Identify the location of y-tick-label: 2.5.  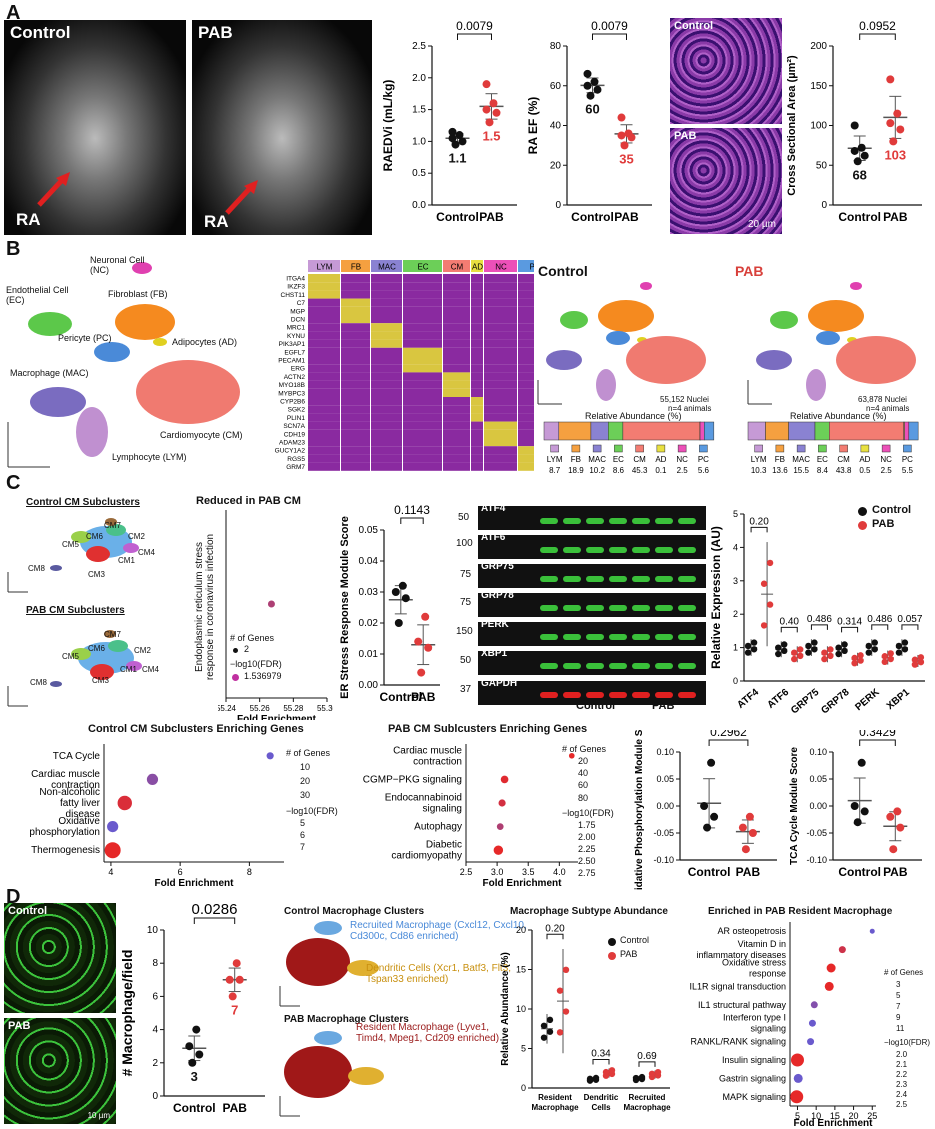
(419, 46).